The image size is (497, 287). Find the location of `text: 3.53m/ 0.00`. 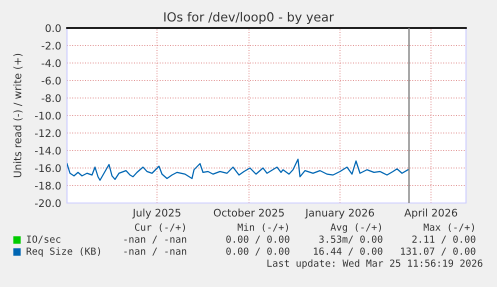

text: 3.53m/ 0.00 is located at coordinates (350, 239).